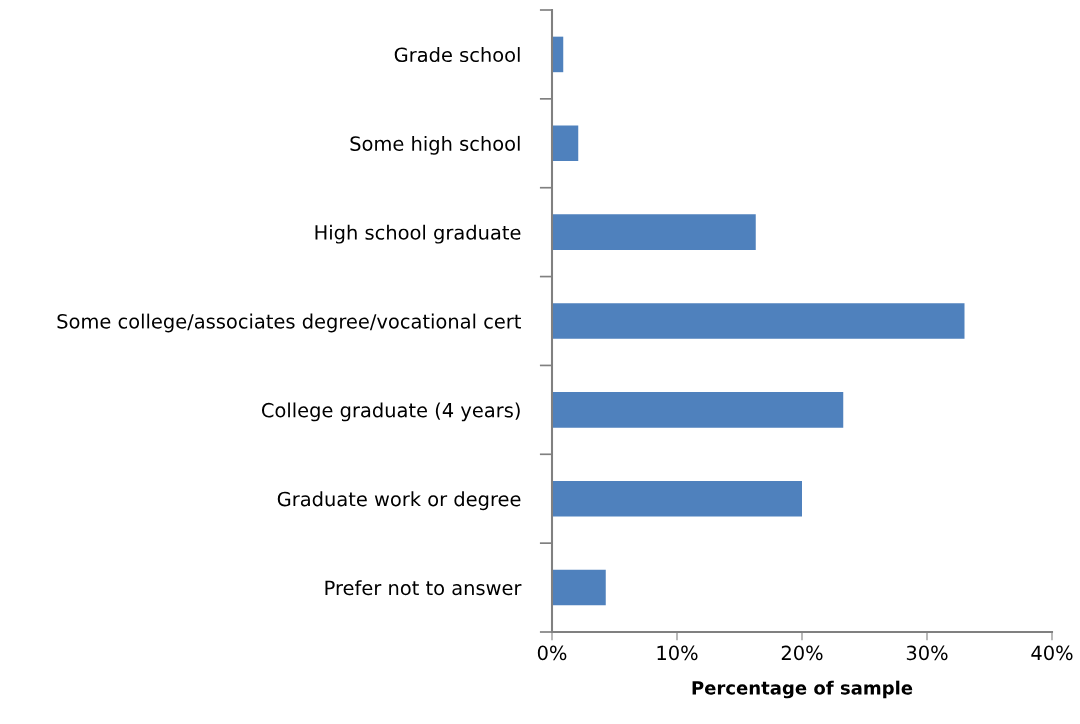  I want to click on x-tick-label: 30%, so click(927, 653).